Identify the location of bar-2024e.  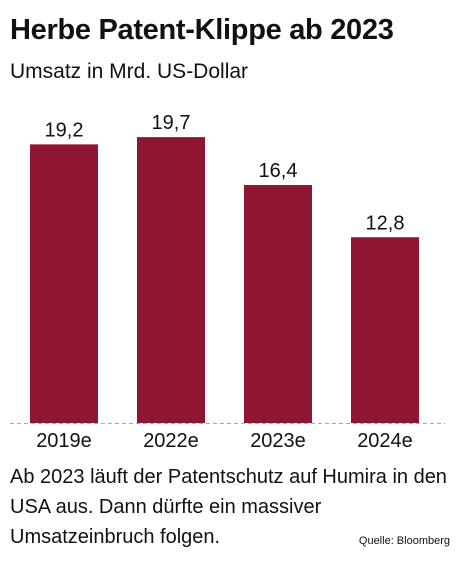
(385, 330).